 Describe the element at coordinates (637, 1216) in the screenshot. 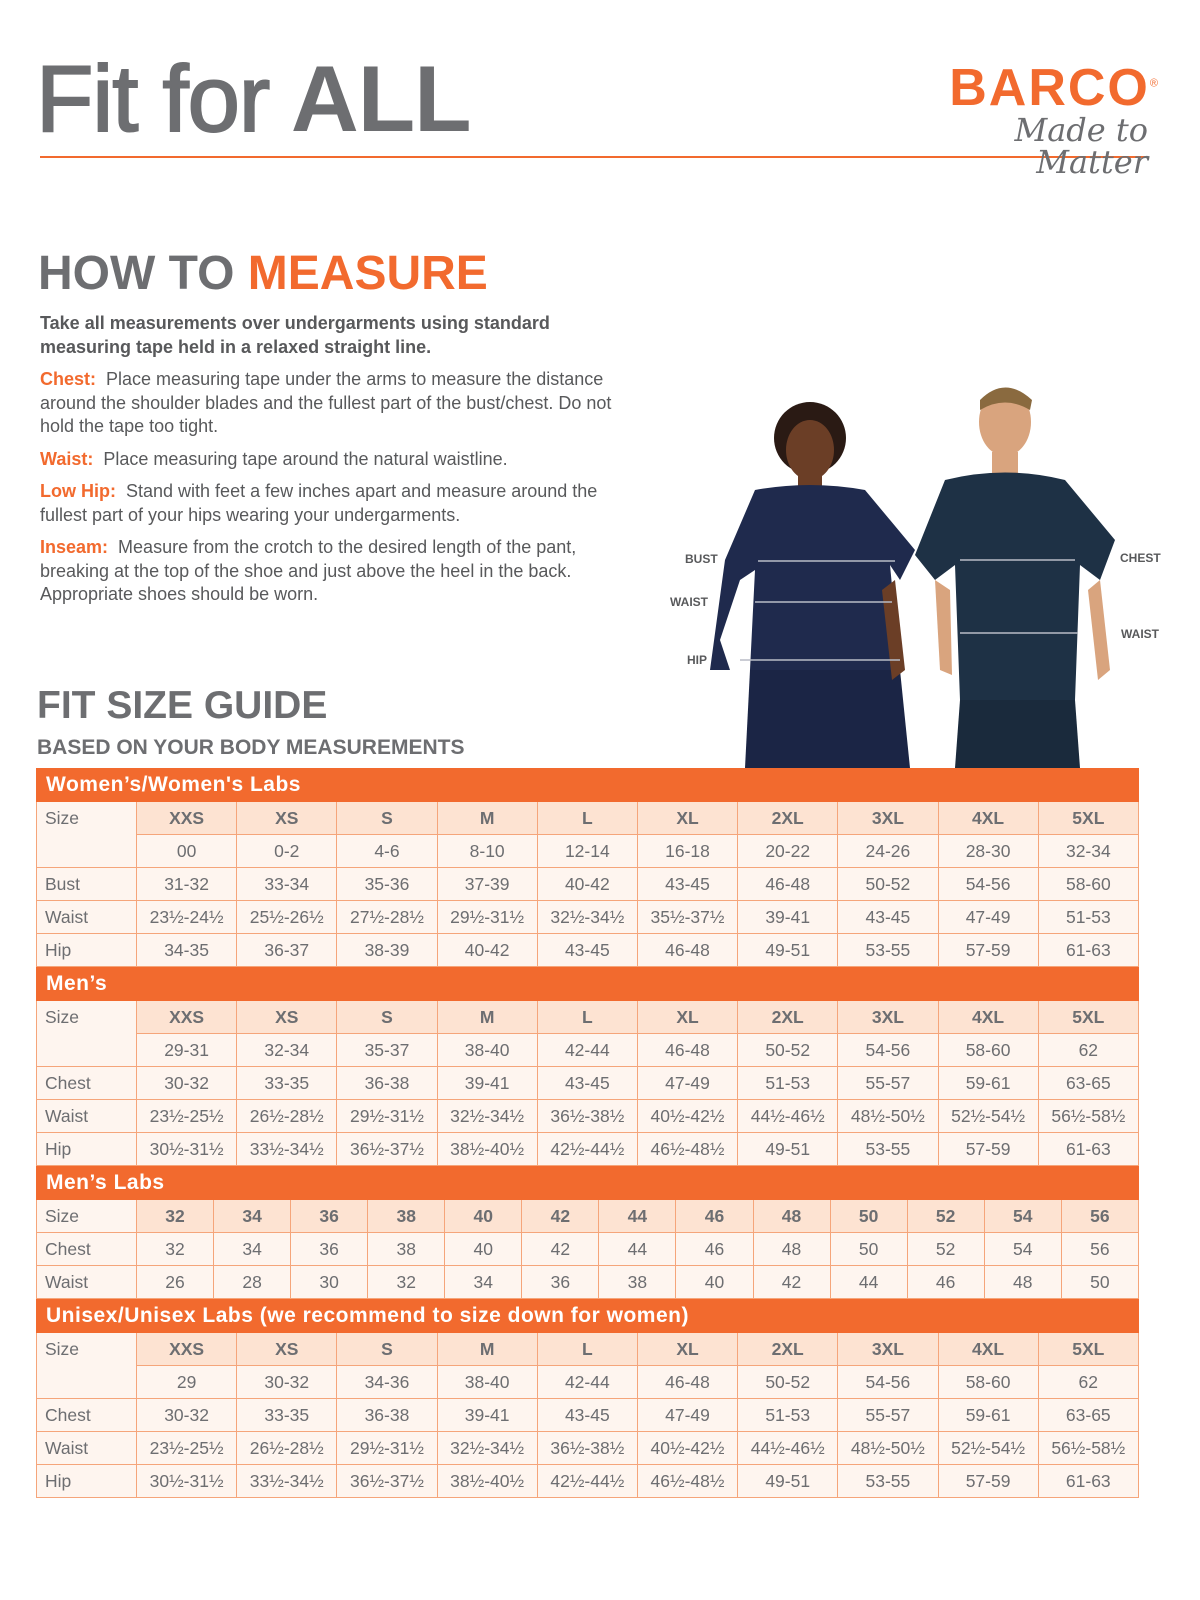

I see `size-header-cell: 44` at that location.